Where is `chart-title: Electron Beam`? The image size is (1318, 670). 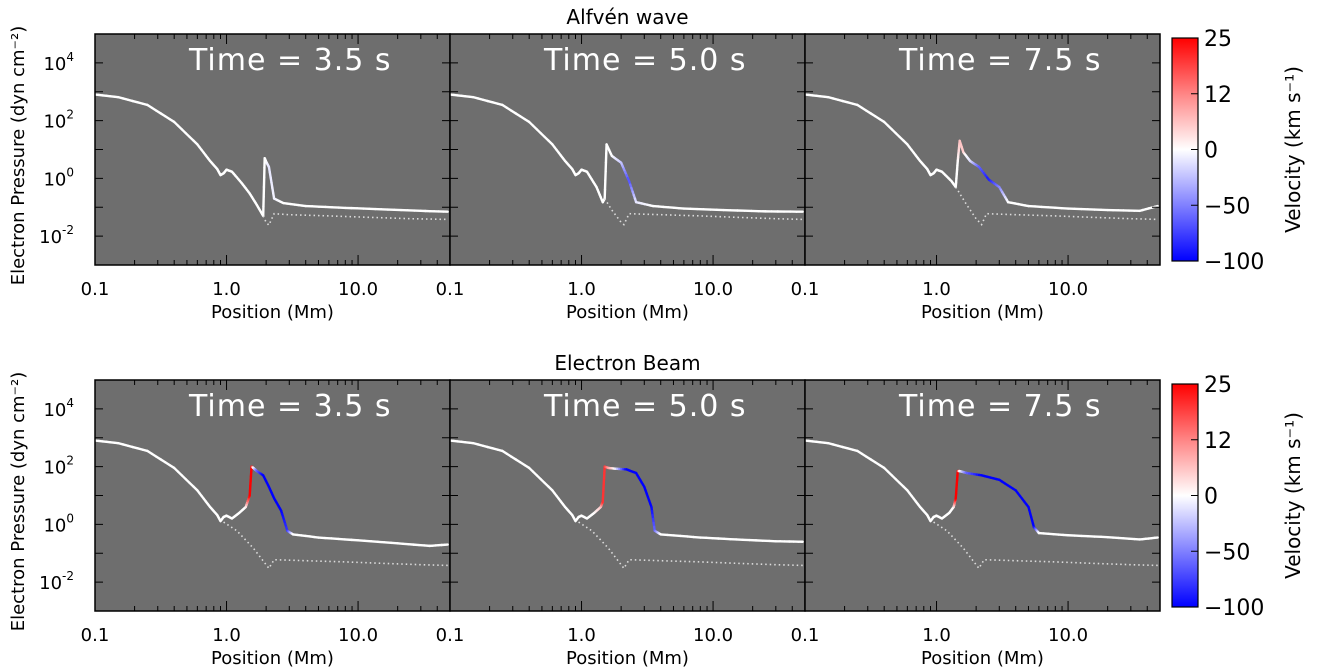
chart-title: Electron Beam is located at coordinates (627, 363).